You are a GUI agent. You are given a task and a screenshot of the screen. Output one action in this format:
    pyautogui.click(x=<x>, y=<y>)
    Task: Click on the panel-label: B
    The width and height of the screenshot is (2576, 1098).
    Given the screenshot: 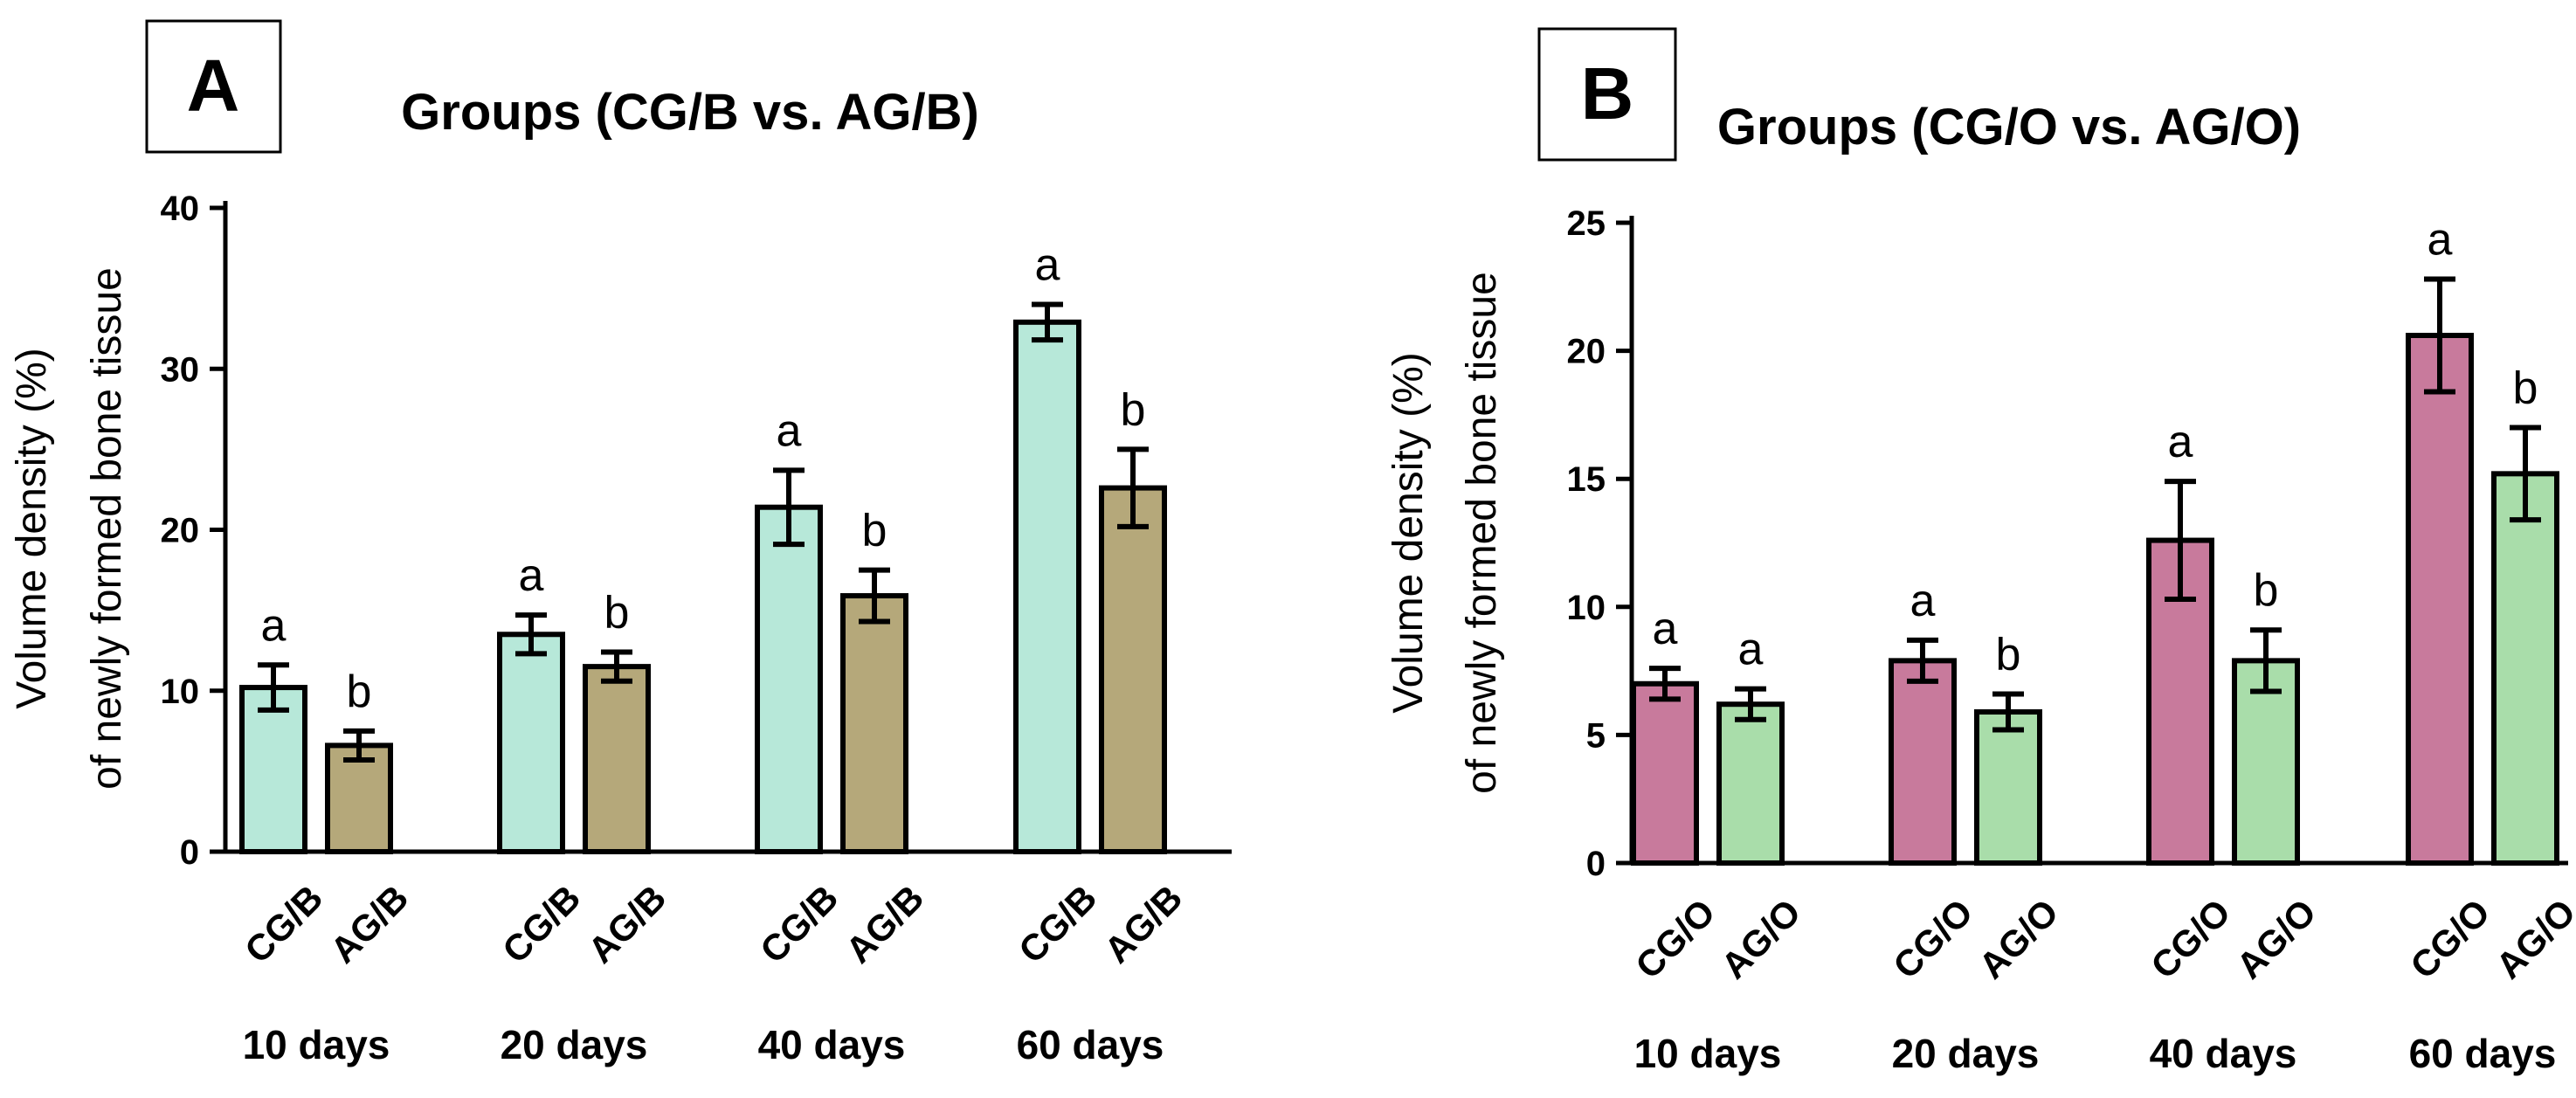 What is the action you would take?
    pyautogui.click(x=1607, y=93)
    